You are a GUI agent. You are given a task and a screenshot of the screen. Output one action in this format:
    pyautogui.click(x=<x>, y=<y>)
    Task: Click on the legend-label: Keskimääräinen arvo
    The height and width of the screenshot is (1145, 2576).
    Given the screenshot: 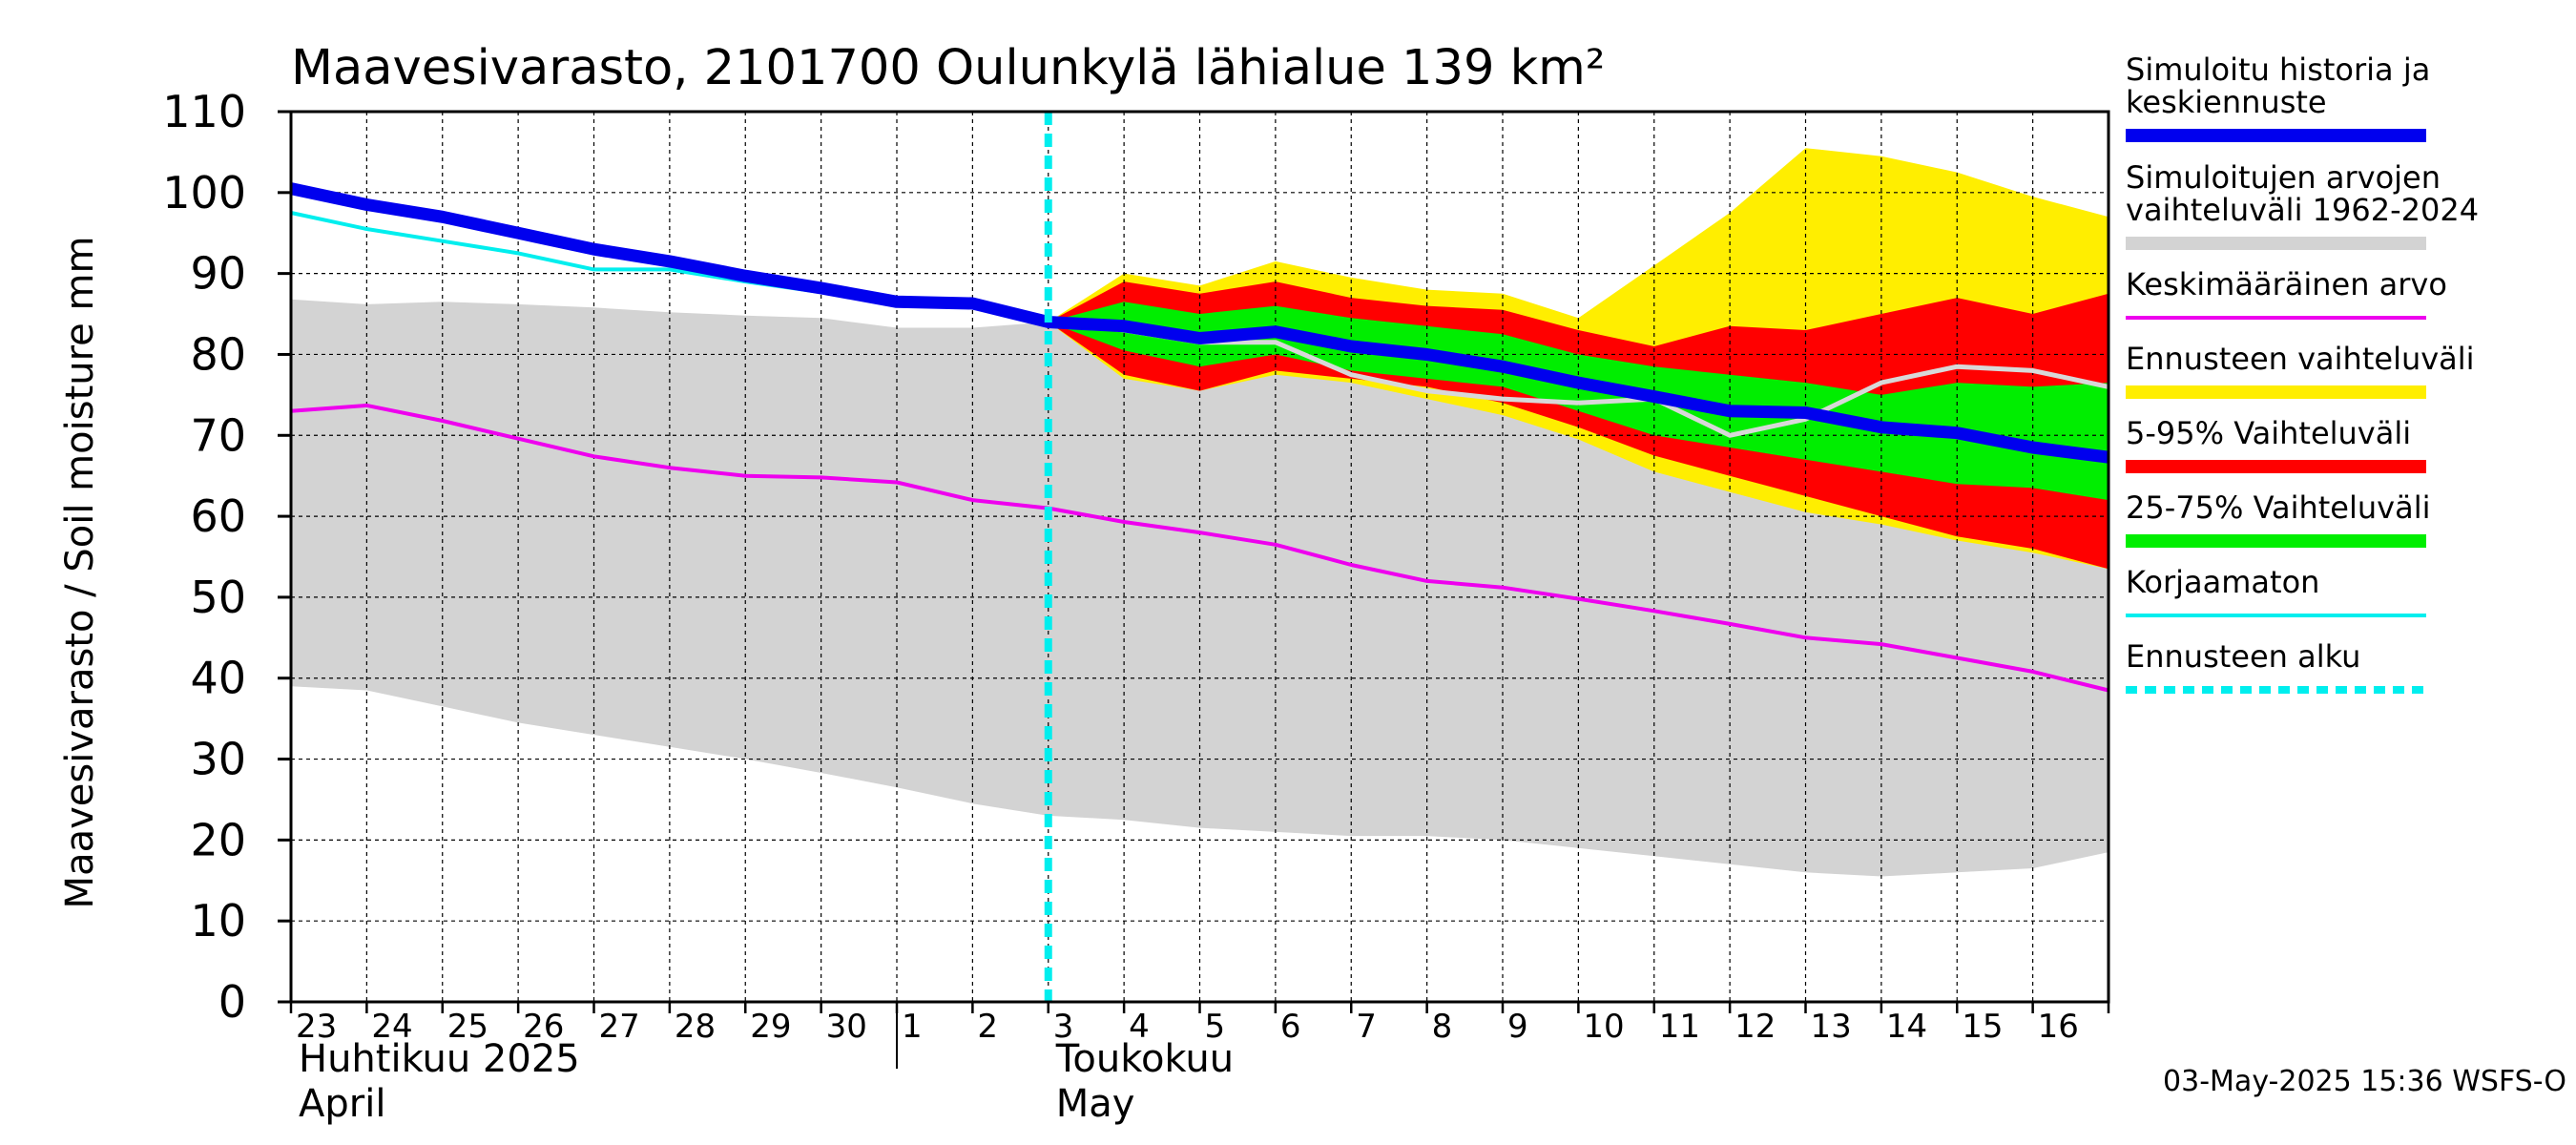 What is the action you would take?
    pyautogui.click(x=2286, y=284)
    